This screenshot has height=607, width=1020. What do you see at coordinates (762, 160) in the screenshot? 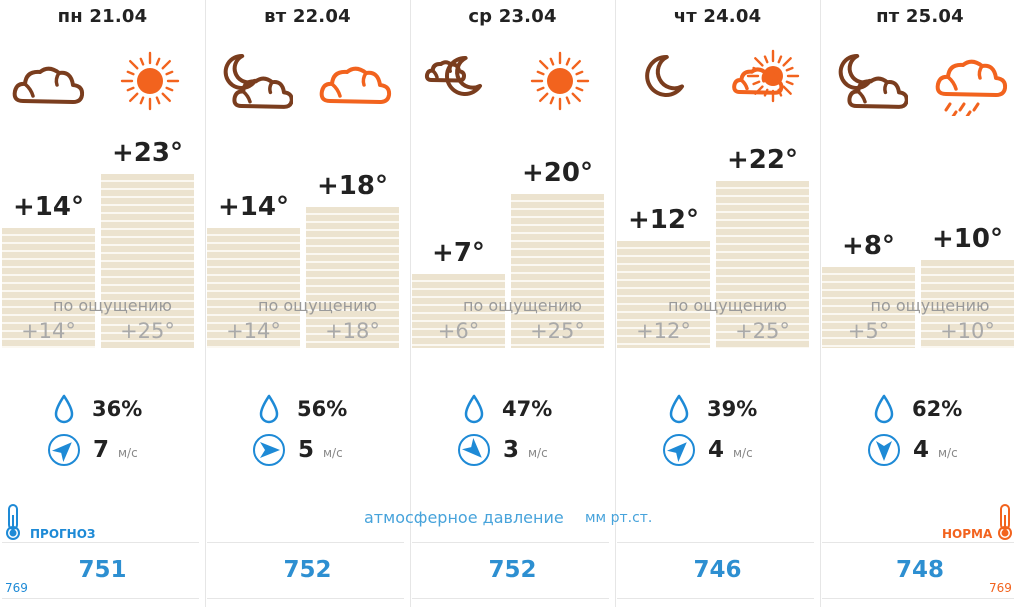
I see `day-temp: +22°` at bounding box center [762, 160].